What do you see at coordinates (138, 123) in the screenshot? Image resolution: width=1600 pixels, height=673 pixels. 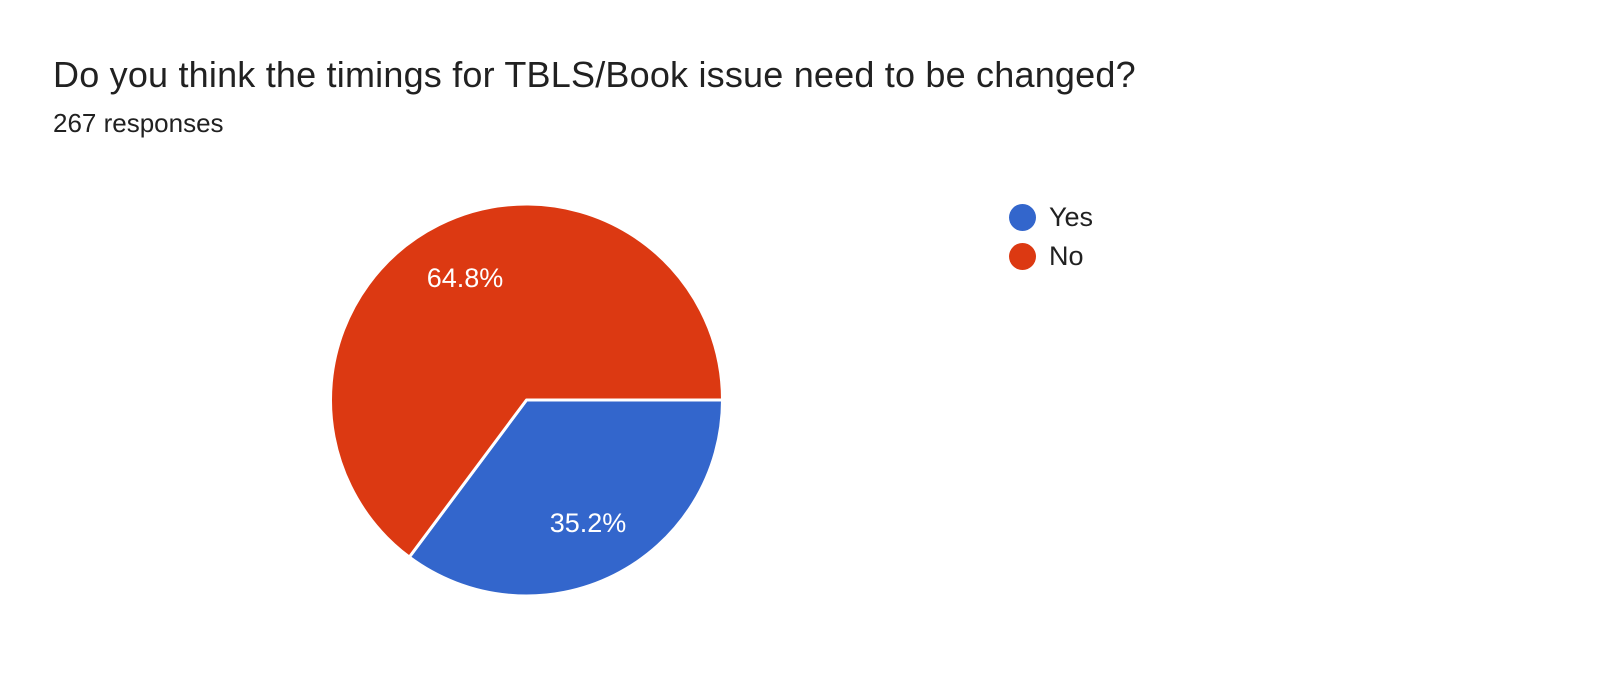 I see `responses-count: 267 responses` at bounding box center [138, 123].